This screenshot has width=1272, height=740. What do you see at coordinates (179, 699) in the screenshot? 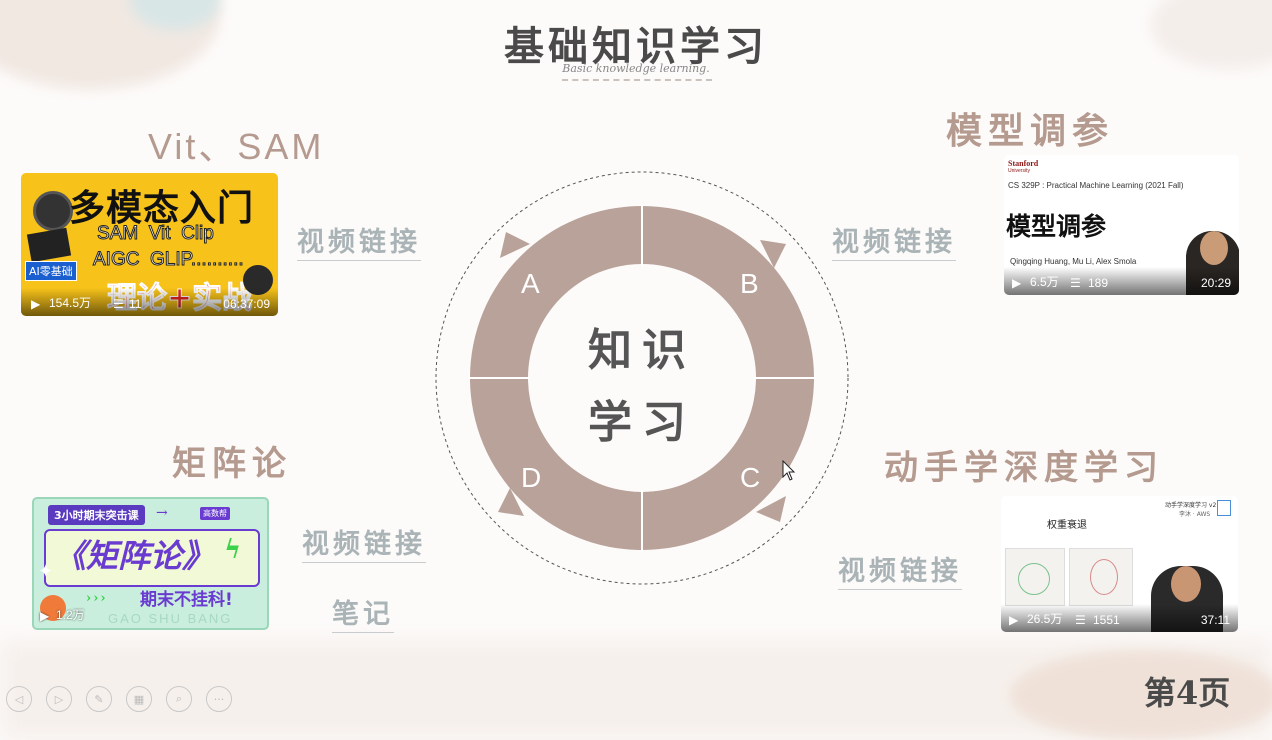
I see `zoom-button: ⌕` at bounding box center [179, 699].